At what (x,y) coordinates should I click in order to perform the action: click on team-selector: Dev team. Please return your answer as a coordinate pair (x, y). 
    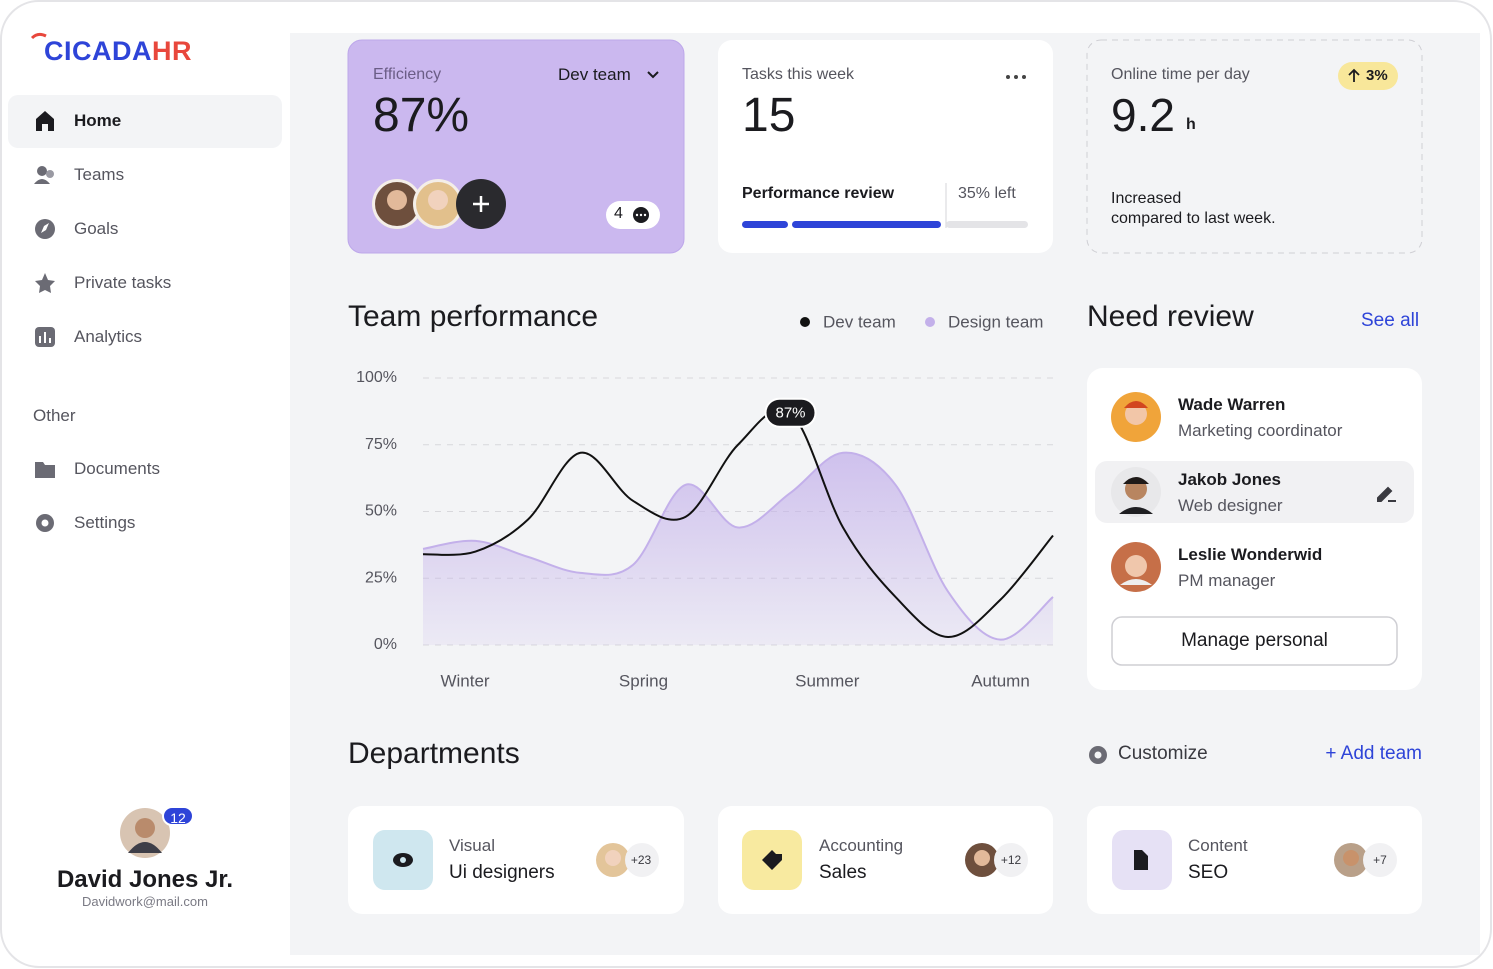
    Looking at the image, I should click on (594, 74).